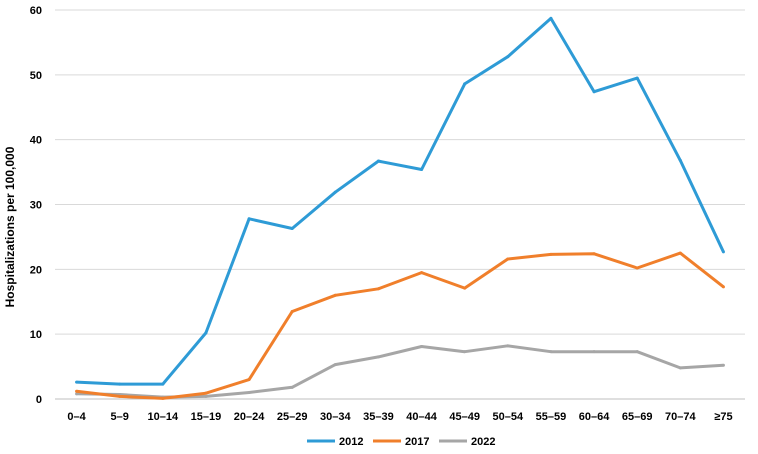 This screenshot has width=758, height=454. Describe the element at coordinates (637, 417) in the screenshot. I see `x-tick-label: 65–69` at that location.